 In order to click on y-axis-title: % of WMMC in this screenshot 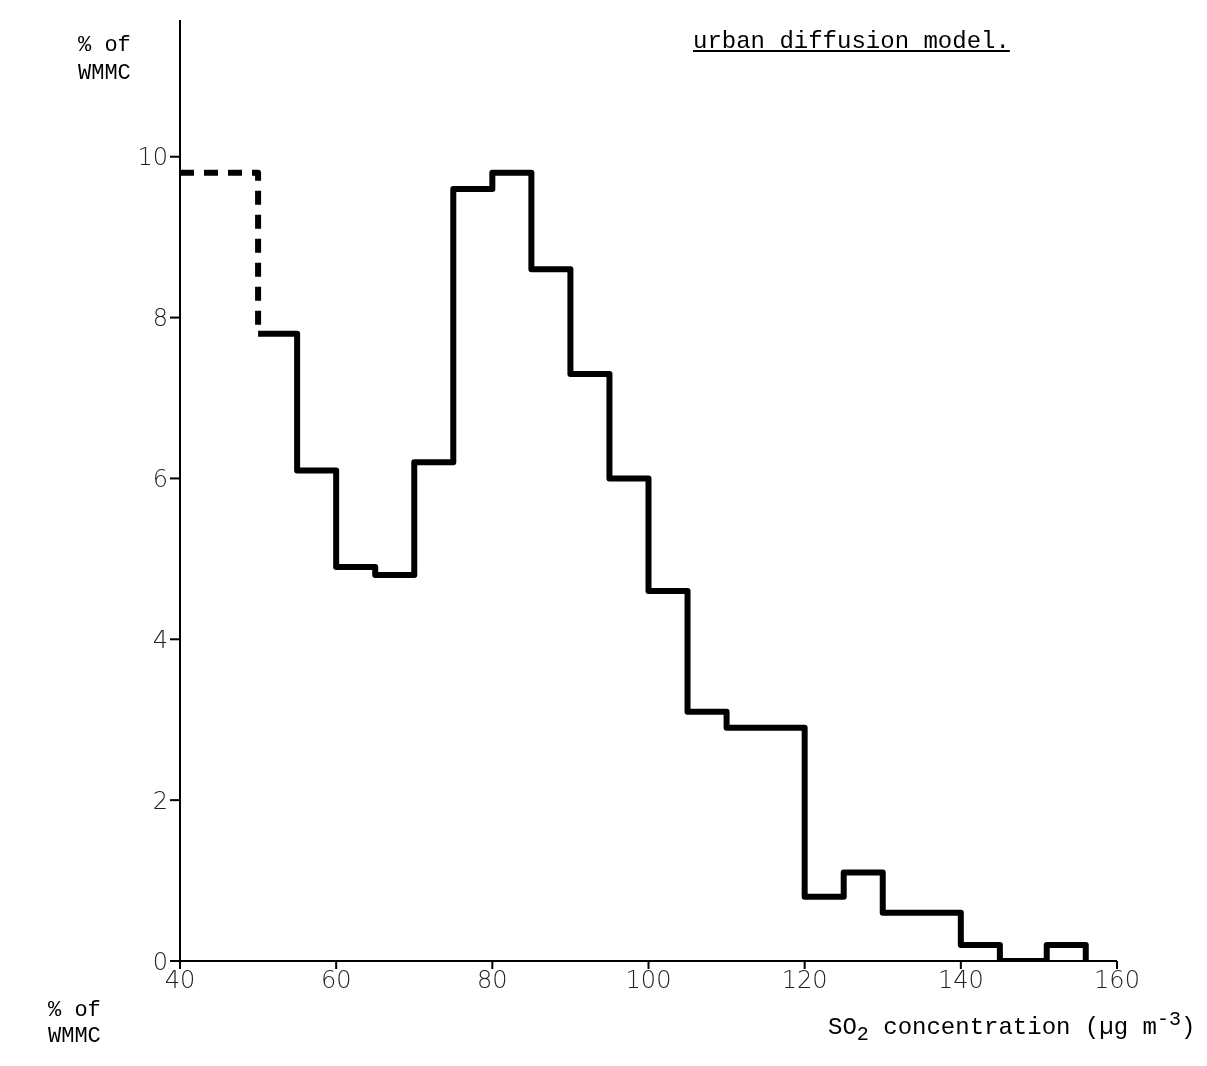, I will do `click(105, 60)`.